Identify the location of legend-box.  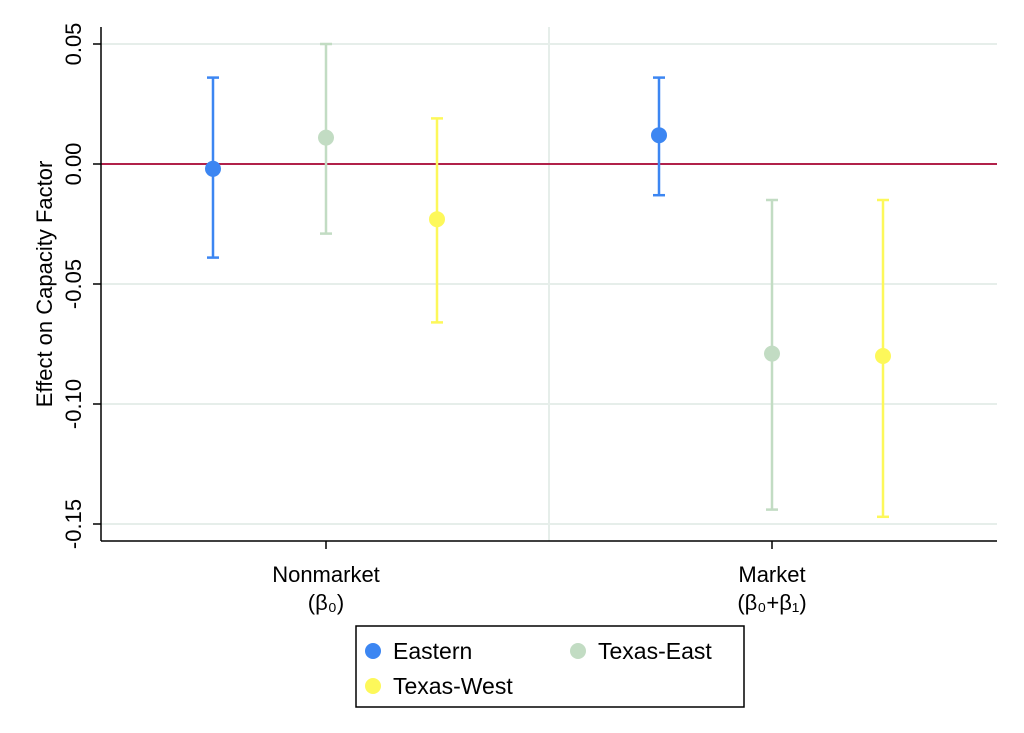
(550, 666).